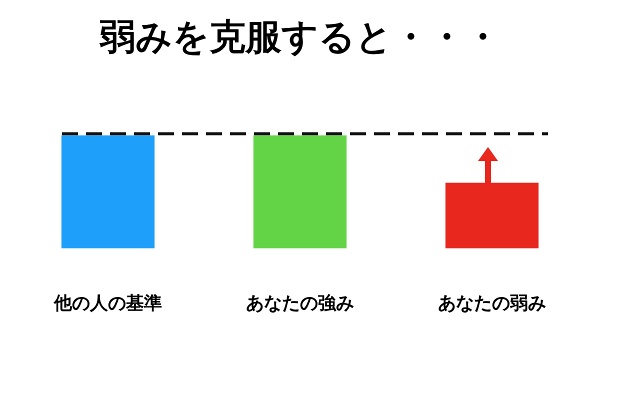  What do you see at coordinates (299, 37) in the screenshot?
I see `chart-title: 弱みを克服すると・・・` at bounding box center [299, 37].